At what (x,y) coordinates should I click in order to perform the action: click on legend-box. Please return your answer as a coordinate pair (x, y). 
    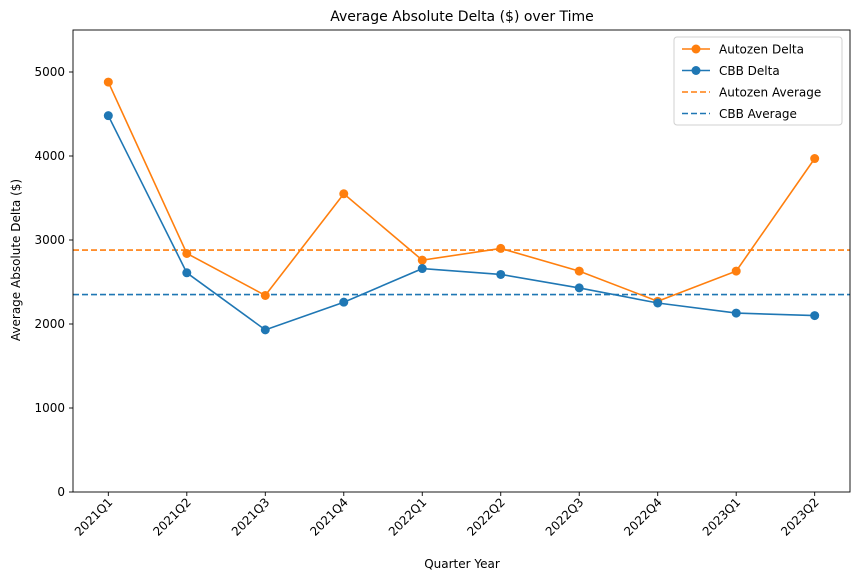
    Looking at the image, I should click on (758, 81).